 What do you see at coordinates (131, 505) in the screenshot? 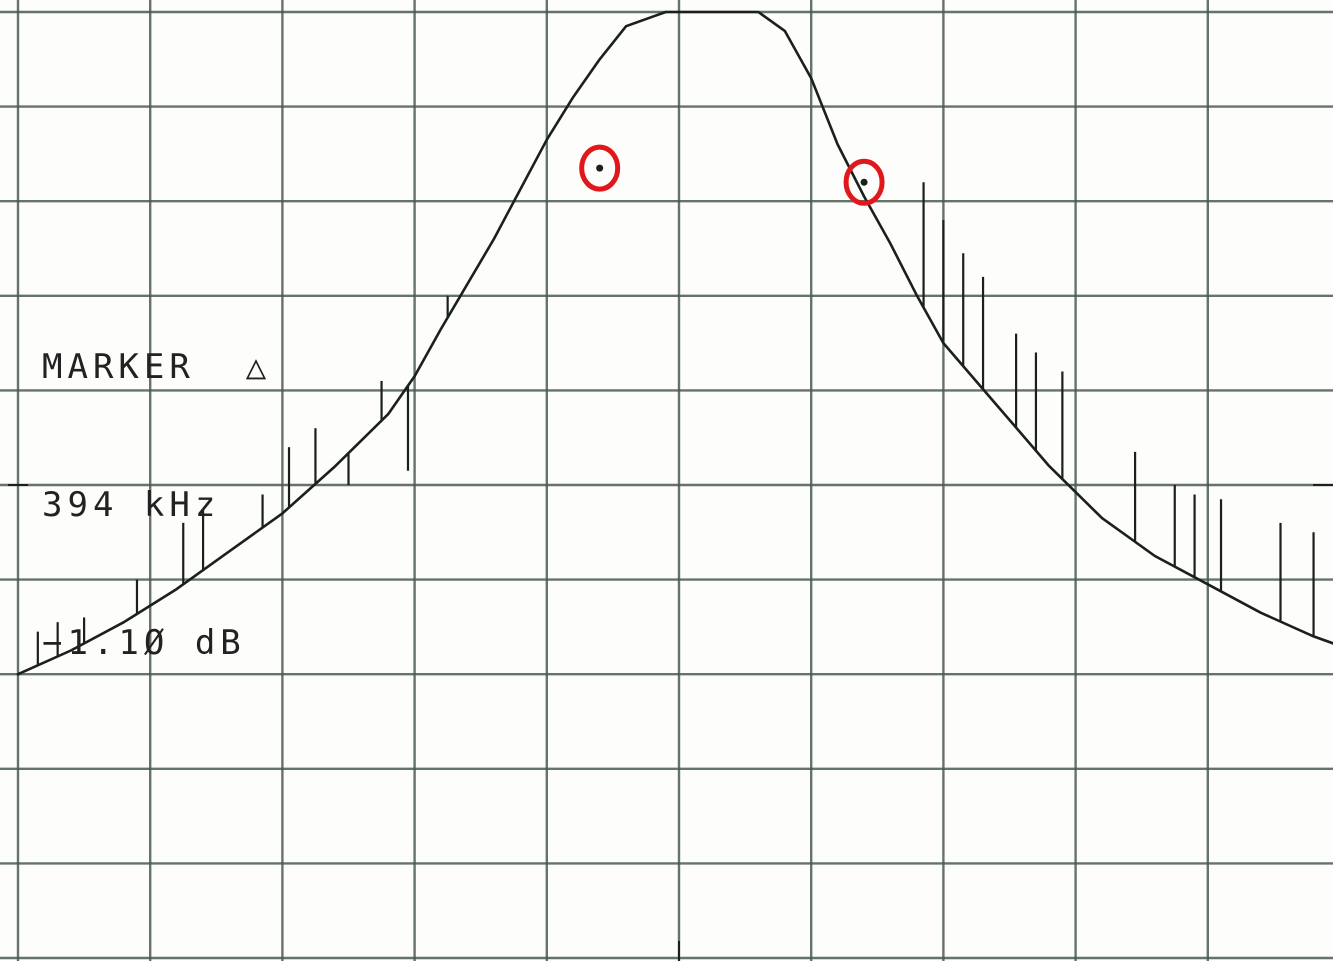
I see `marker-frequency: 394 kHz` at bounding box center [131, 505].